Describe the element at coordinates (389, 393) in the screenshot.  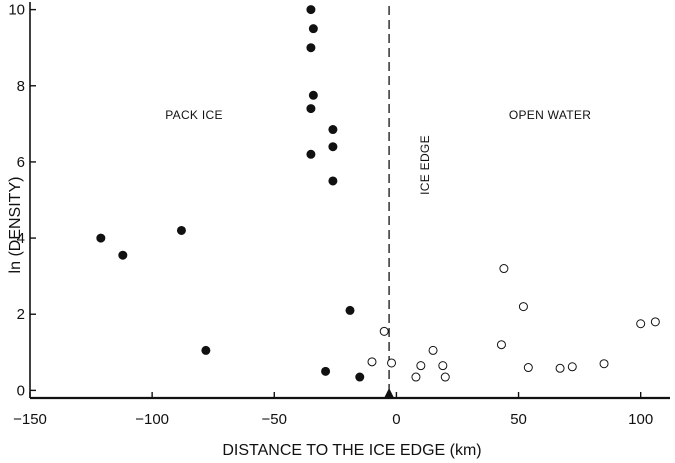
I see `ice-edge-marker` at that location.